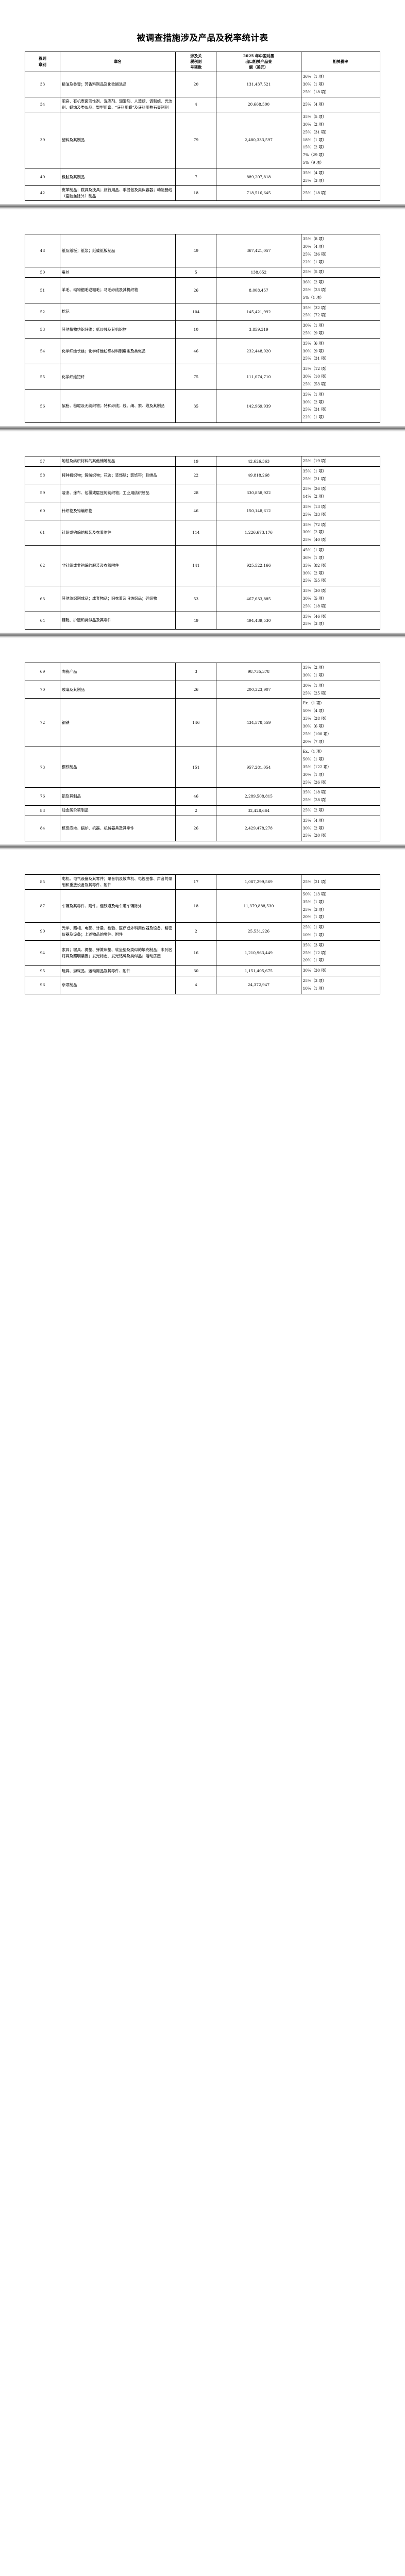  I want to click on cell-export-amount: 49,818,268, so click(258, 475).